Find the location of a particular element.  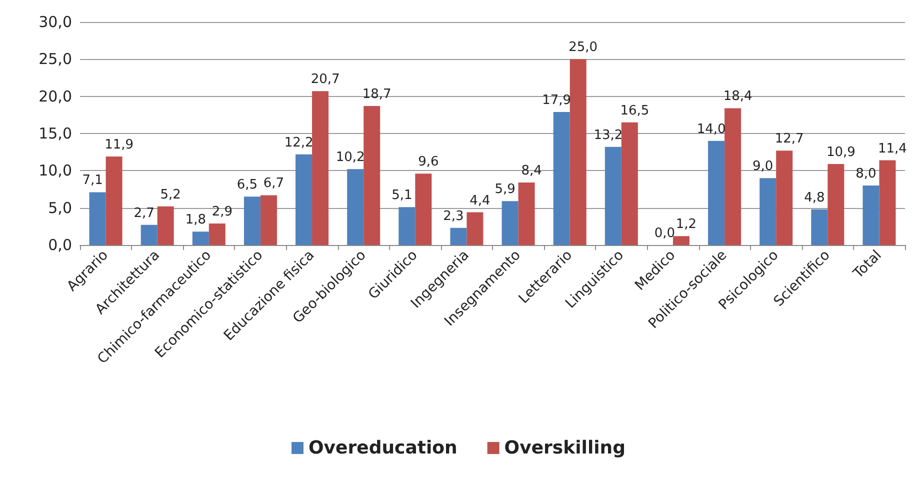

data-label: 10,2 is located at coordinates (350, 158).